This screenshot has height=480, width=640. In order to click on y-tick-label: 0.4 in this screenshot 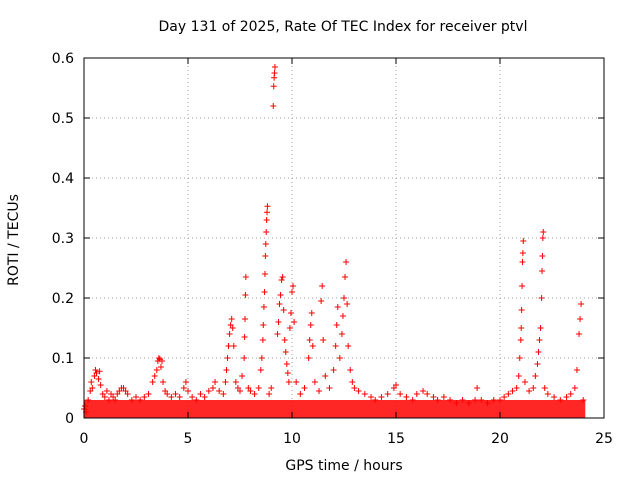, I will do `click(63, 179)`.